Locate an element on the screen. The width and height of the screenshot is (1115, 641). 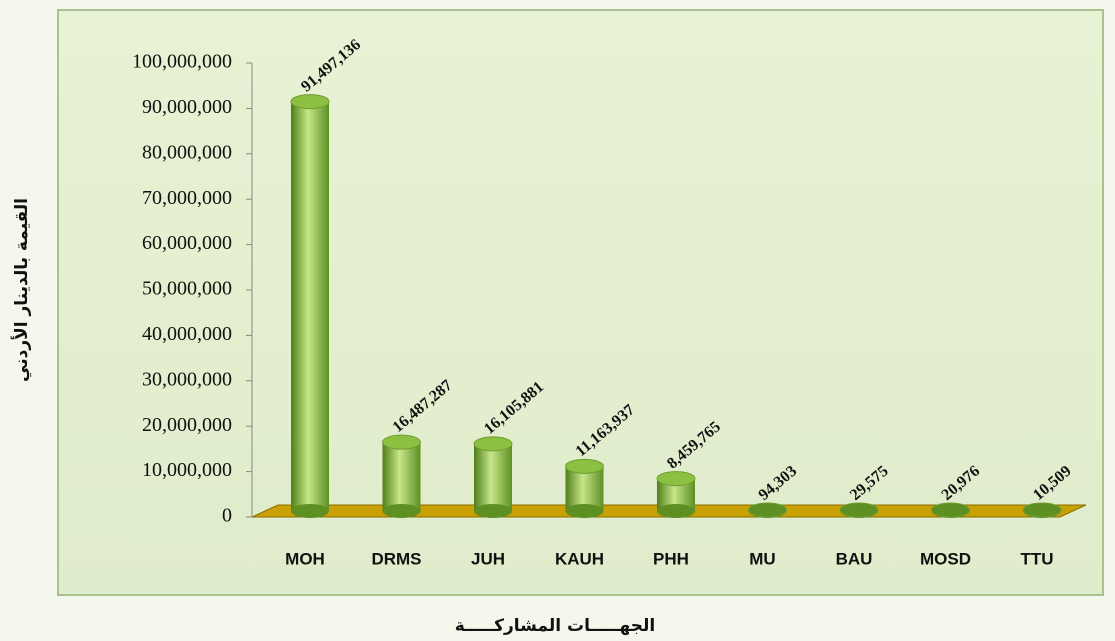
y-tick-label: 0 is located at coordinates (227, 516).